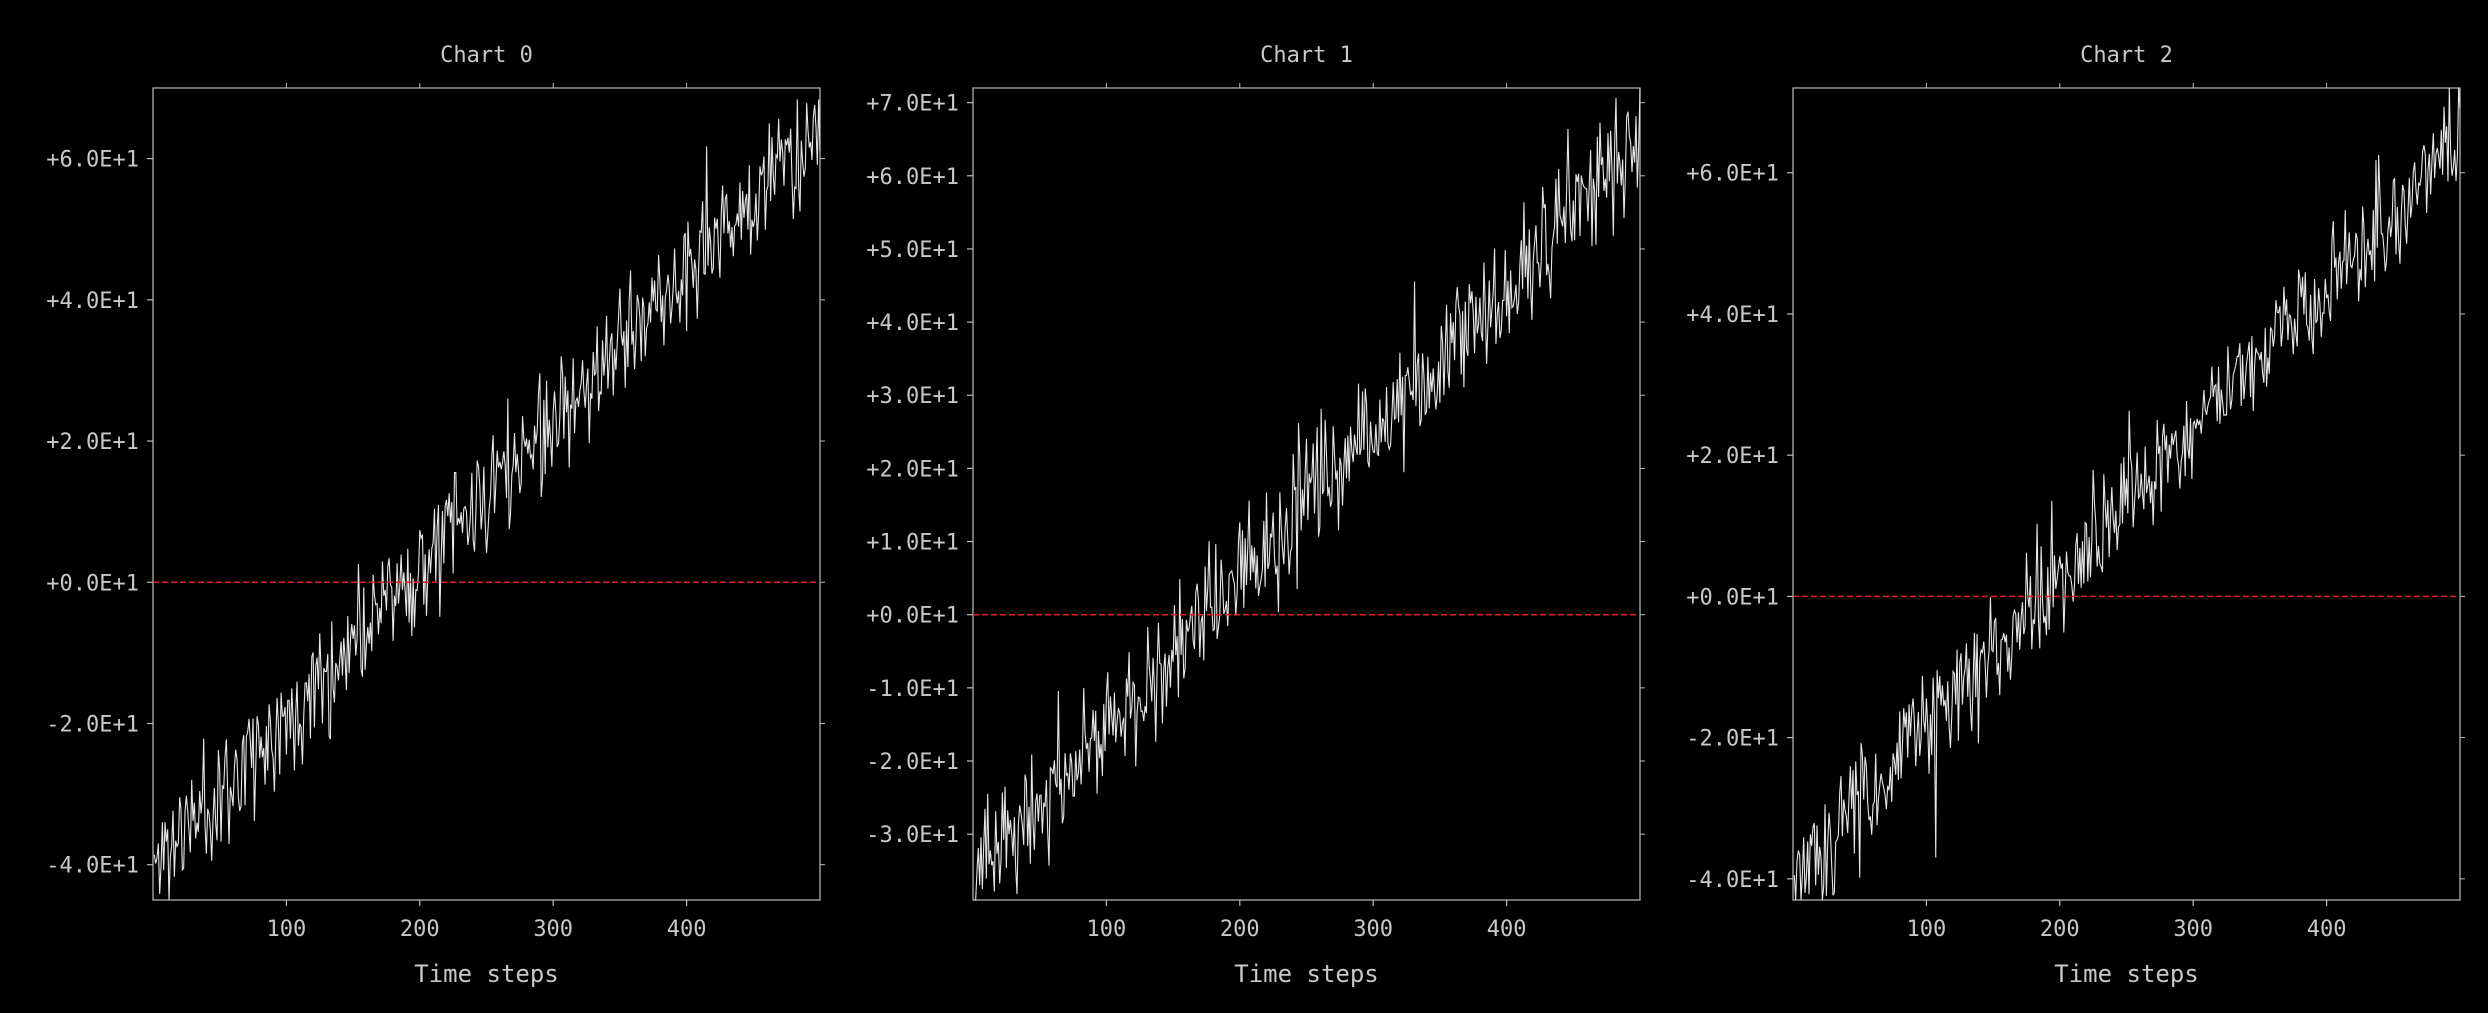 The width and height of the screenshot is (2488, 1013). Describe the element at coordinates (912, 689) in the screenshot. I see `y-tick-label: -1.0E+1` at that location.